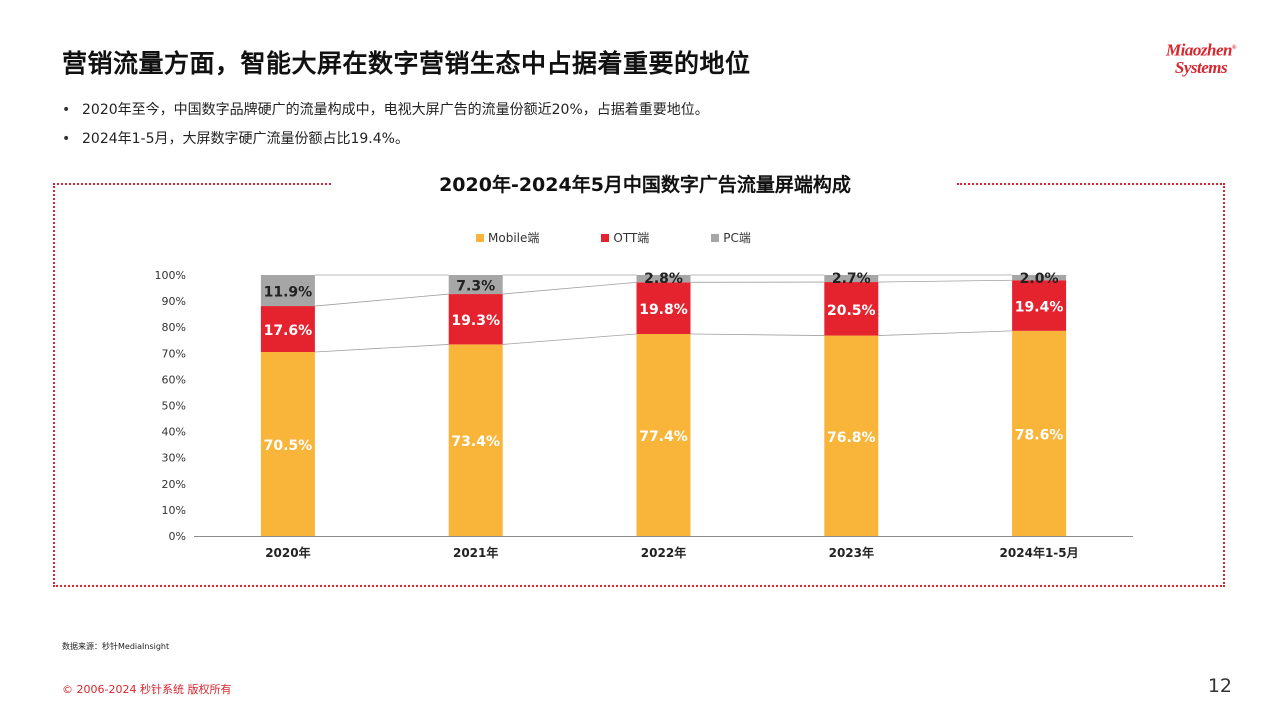 The height and width of the screenshot is (720, 1280). Describe the element at coordinates (116, 646) in the screenshot. I see `data-source: 数据来源：秒针MediaInsight` at that location.